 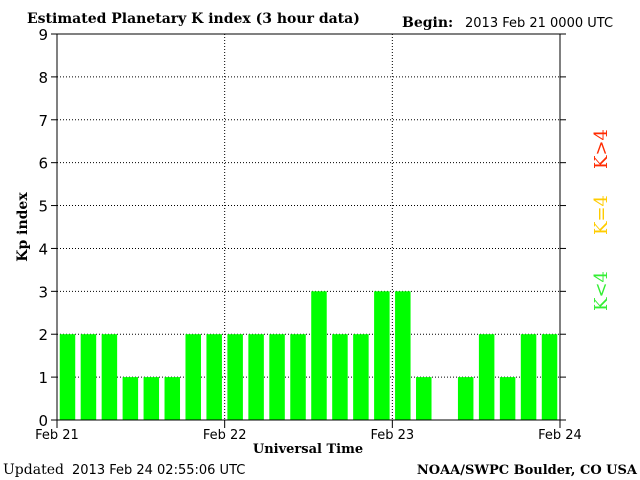 What do you see at coordinates (158, 470) in the screenshot?
I see `updated-value: 2013 Feb 24 02:55:06 UTC` at bounding box center [158, 470].